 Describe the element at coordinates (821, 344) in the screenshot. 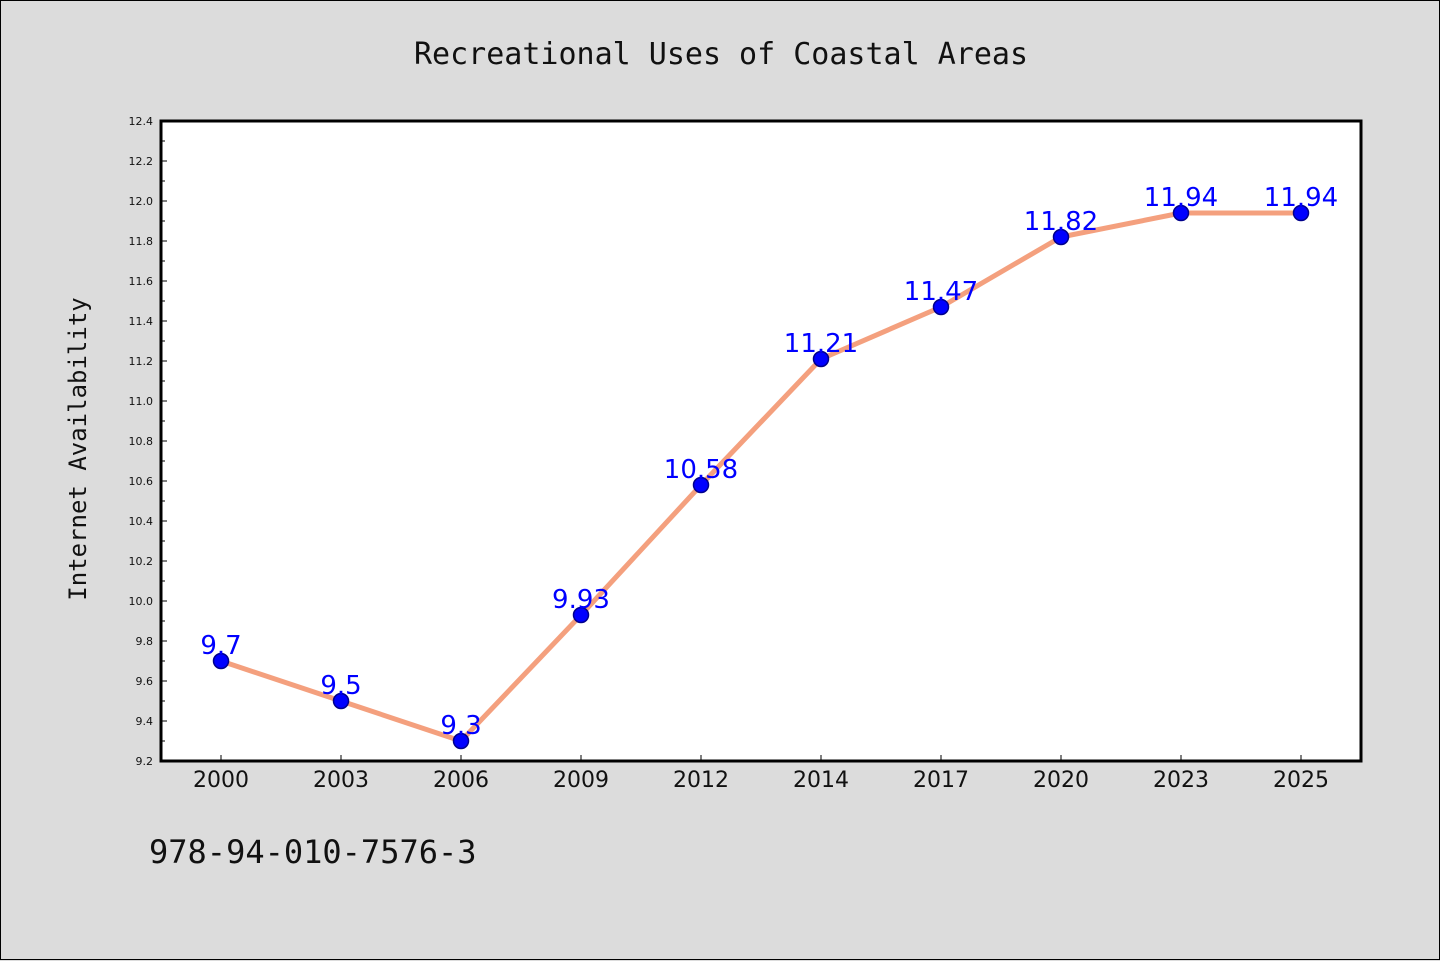

I see `data-label: 11.21` at that location.